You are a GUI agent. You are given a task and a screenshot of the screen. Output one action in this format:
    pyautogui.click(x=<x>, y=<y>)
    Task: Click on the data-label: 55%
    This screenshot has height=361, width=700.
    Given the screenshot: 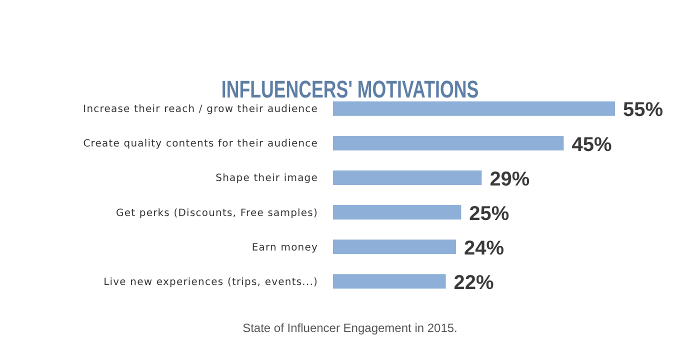 What is the action you would take?
    pyautogui.click(x=643, y=110)
    